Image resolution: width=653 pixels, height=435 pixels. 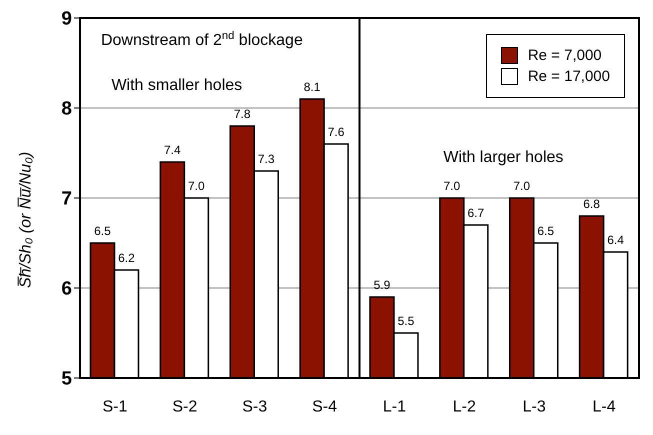 What do you see at coordinates (382, 285) in the screenshot?
I see `data-label: 5.9` at bounding box center [382, 285].